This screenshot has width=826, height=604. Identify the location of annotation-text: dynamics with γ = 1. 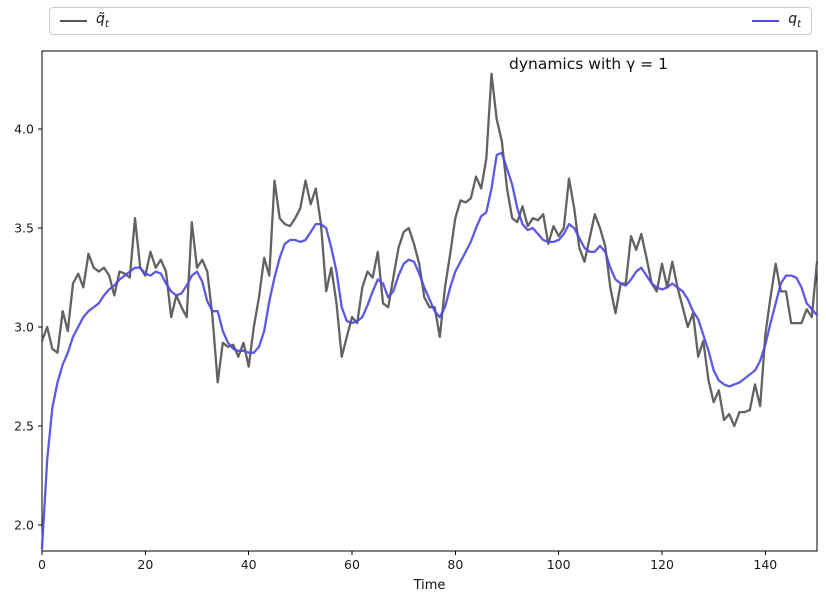
(588, 64).